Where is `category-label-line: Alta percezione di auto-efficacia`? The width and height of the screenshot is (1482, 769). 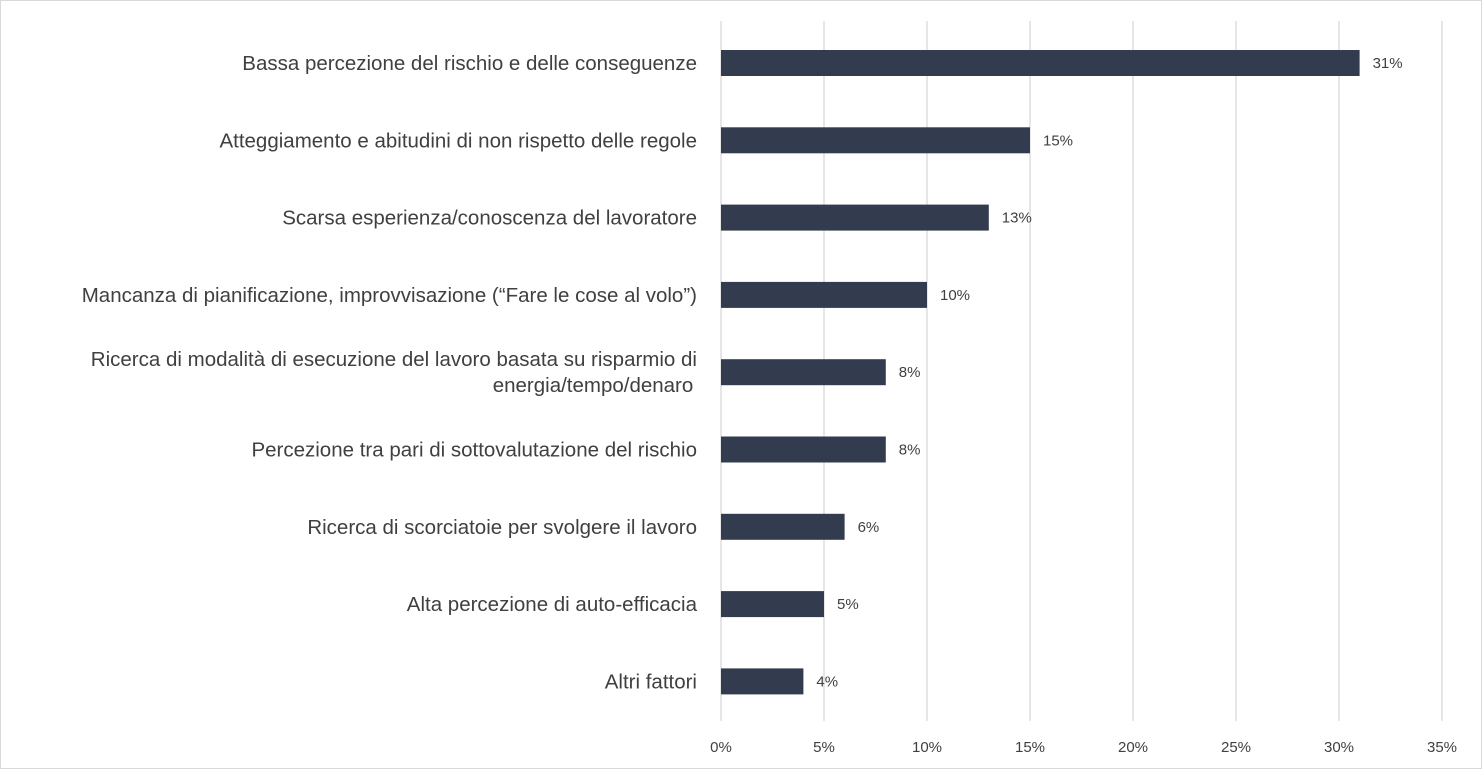 category-label-line: Alta percezione di auto-efficacia is located at coordinates (552, 604).